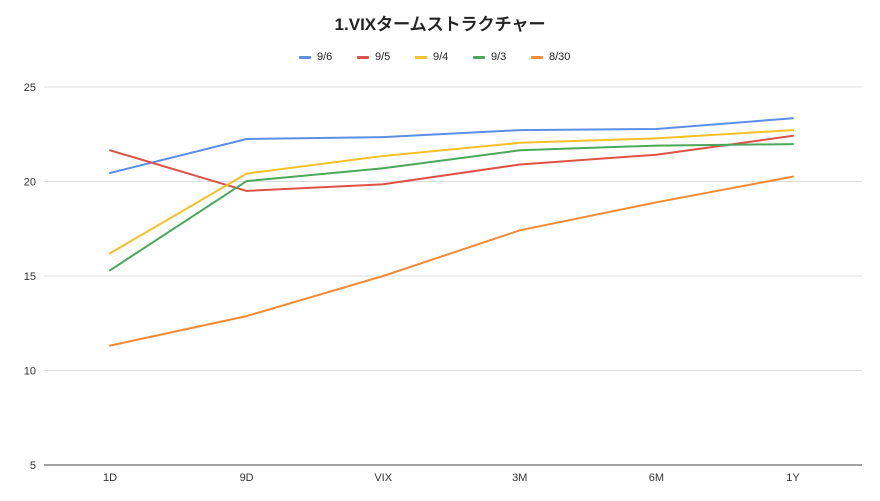 The image size is (880, 501). I want to click on legend-label: 9/4, so click(440, 57).